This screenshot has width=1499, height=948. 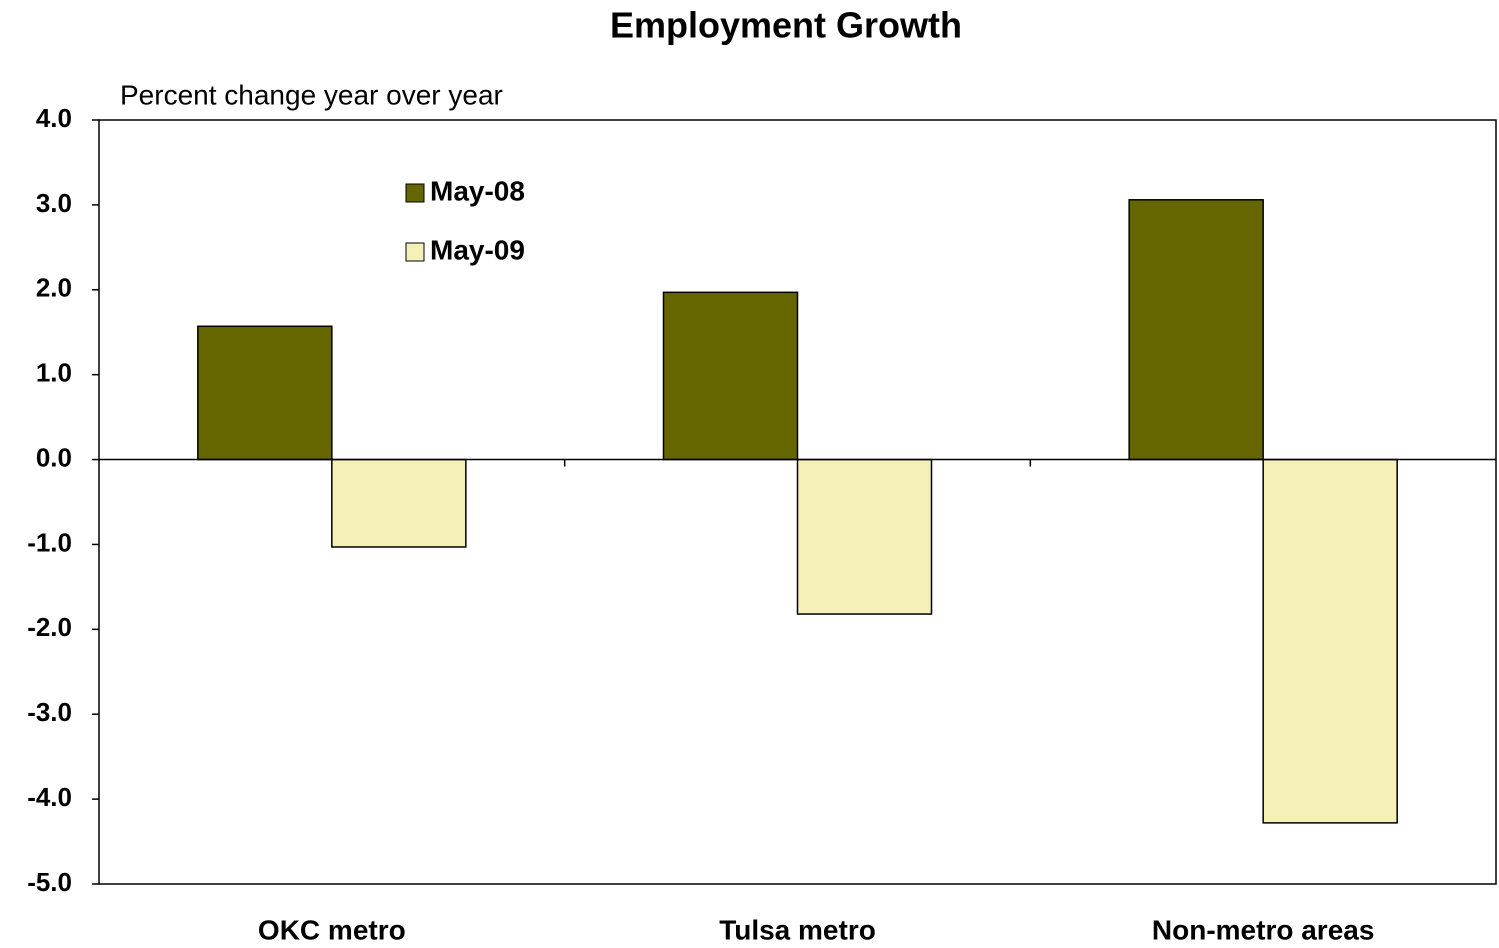 I want to click on y-tick-label: -2.0, so click(x=49, y=627).